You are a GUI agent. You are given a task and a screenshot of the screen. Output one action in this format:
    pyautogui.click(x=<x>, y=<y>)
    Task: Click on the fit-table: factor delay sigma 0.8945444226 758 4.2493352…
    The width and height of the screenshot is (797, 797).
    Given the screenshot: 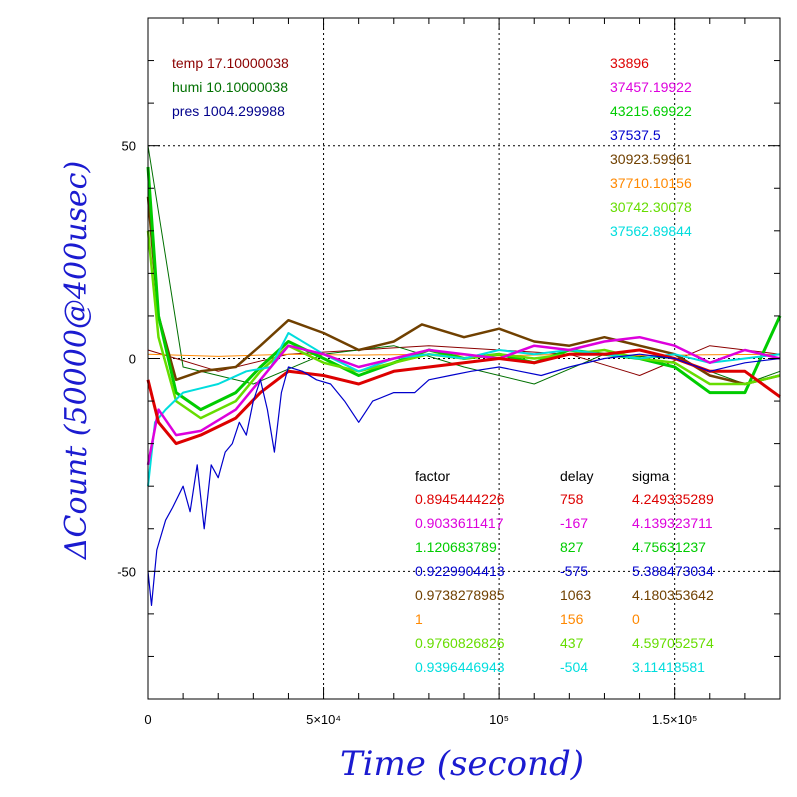 What is the action you would take?
    pyautogui.click(x=564, y=571)
    